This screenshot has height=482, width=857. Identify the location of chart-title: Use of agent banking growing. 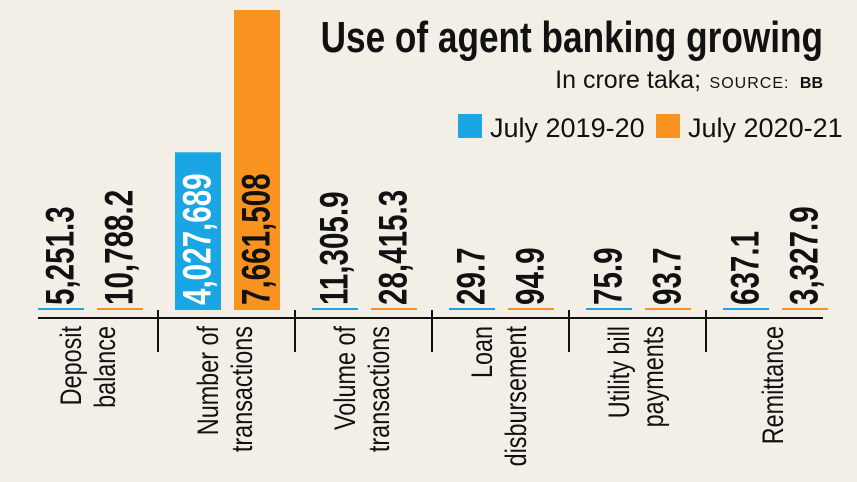
(572, 37).